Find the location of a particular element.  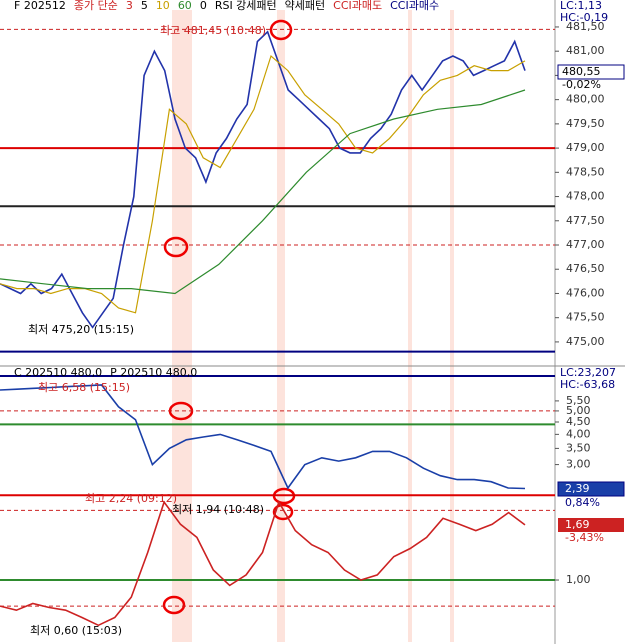

legend-item: 5 is located at coordinates (144, 6).